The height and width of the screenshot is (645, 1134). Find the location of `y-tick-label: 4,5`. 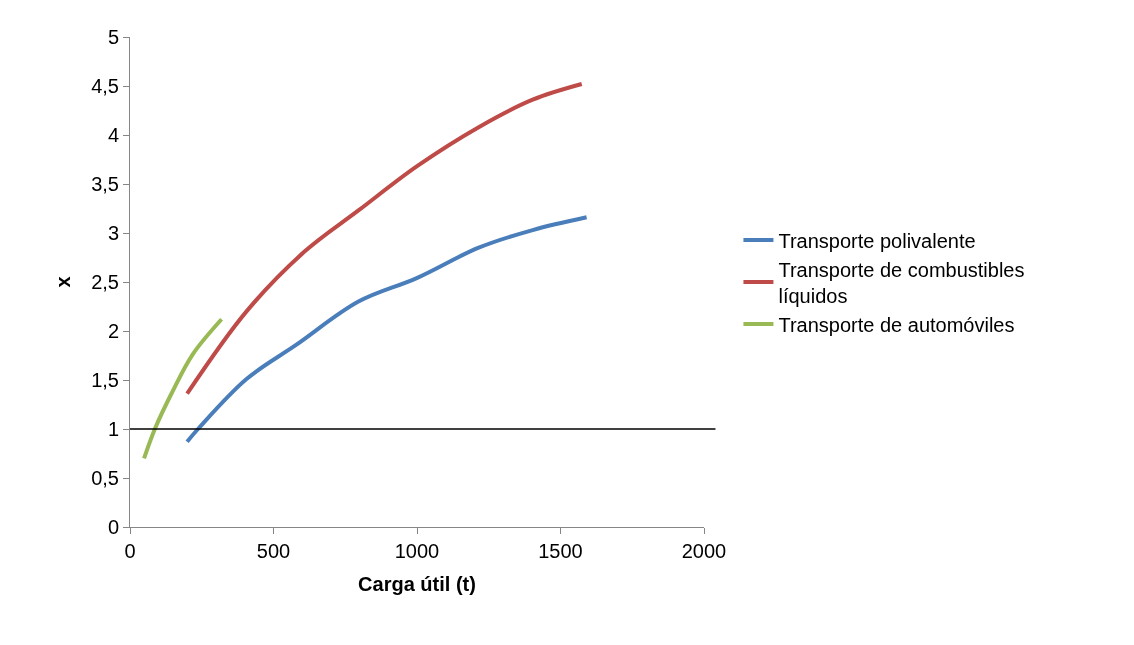

y-tick-label: 4,5 is located at coordinates (105, 86).